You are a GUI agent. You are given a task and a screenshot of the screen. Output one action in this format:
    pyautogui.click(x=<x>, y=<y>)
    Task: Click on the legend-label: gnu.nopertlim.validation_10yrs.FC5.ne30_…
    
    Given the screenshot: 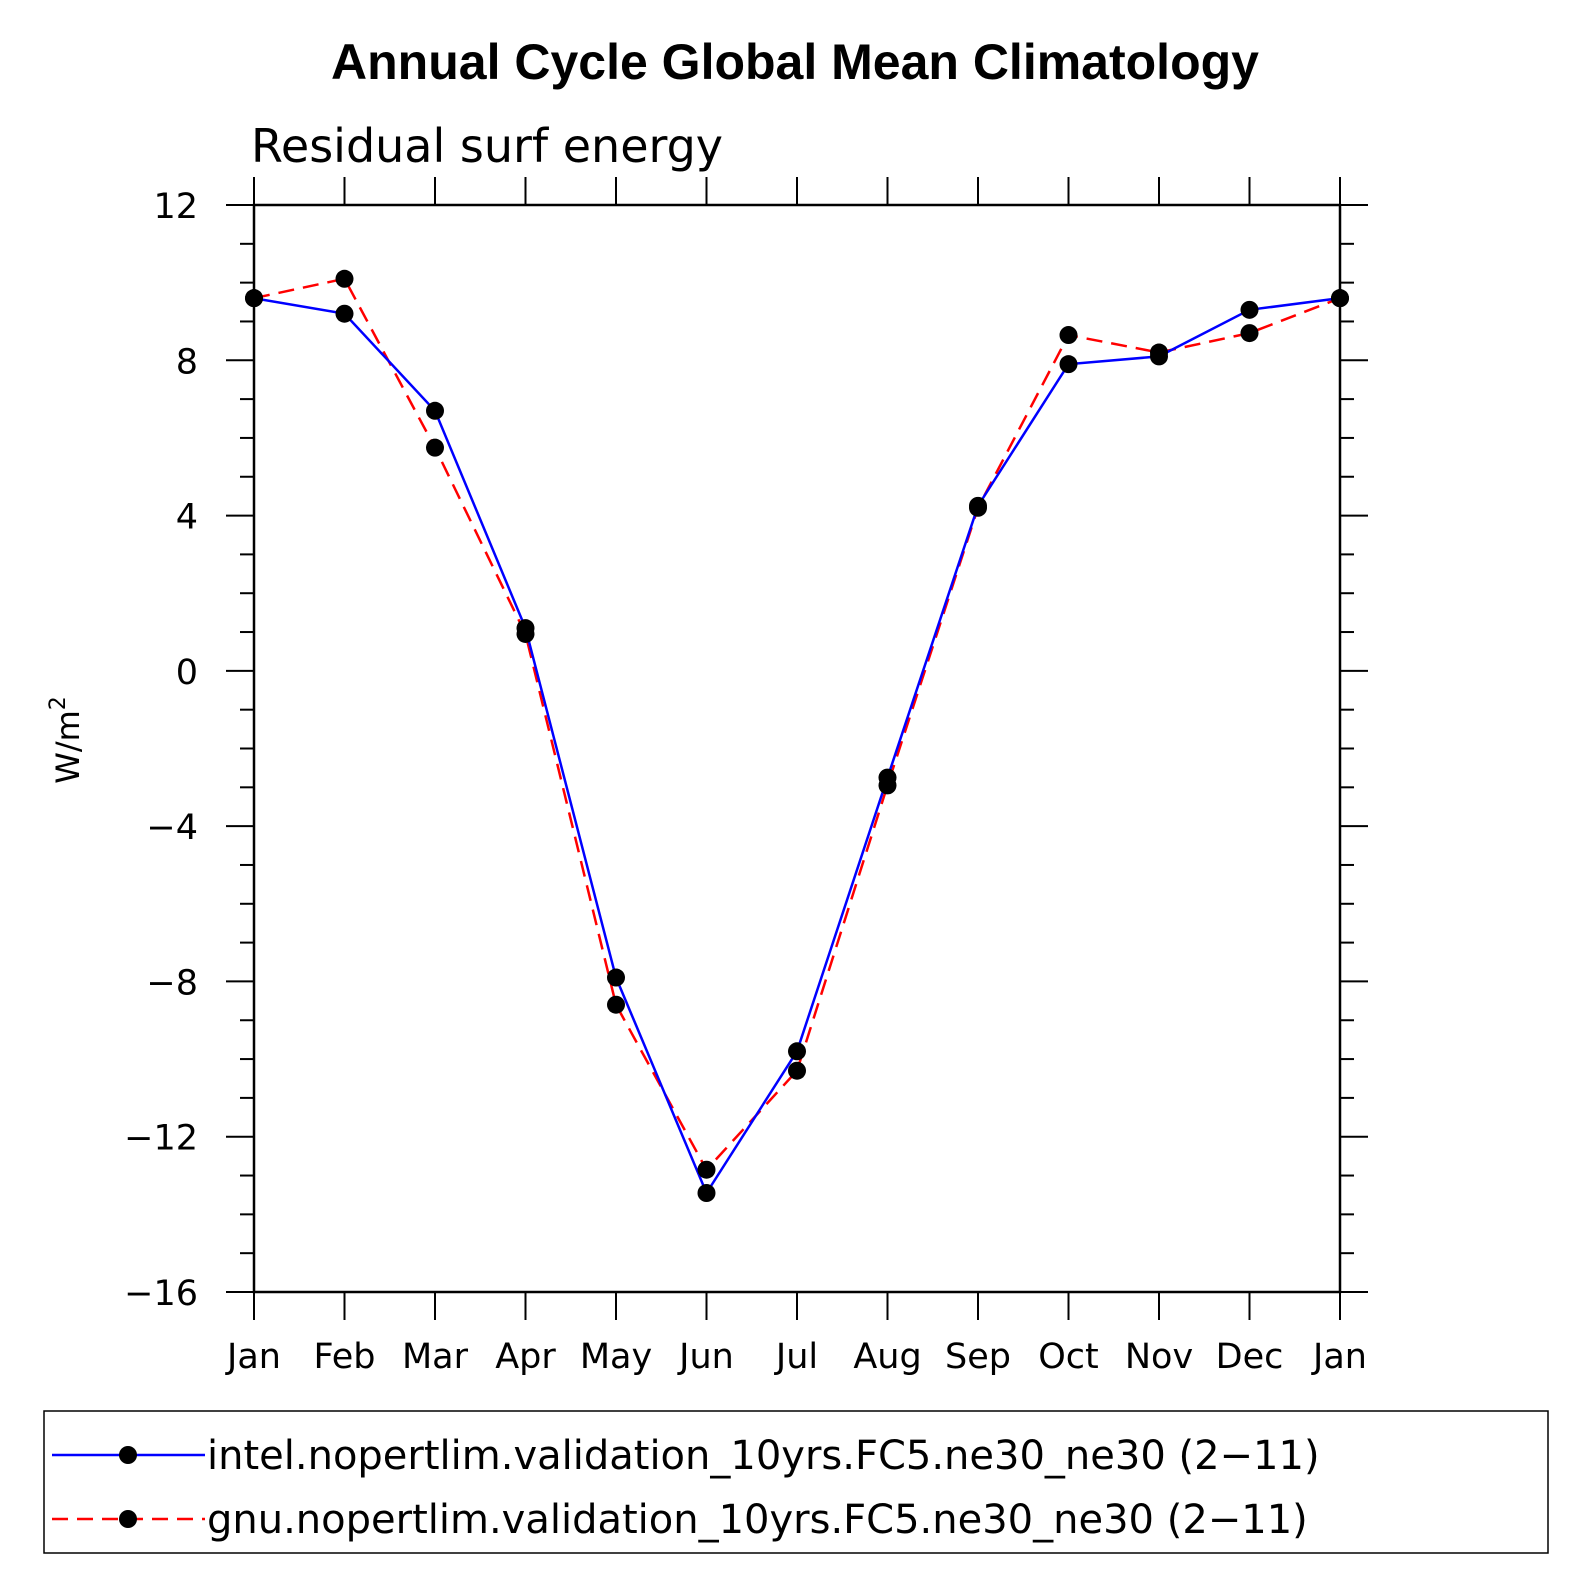 What is the action you would take?
    pyautogui.click(x=757, y=1520)
    